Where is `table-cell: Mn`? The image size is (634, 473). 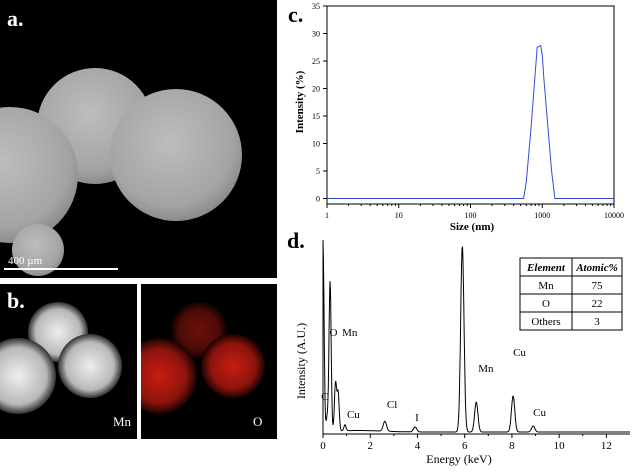
table-cell: Mn is located at coordinates (546, 286).